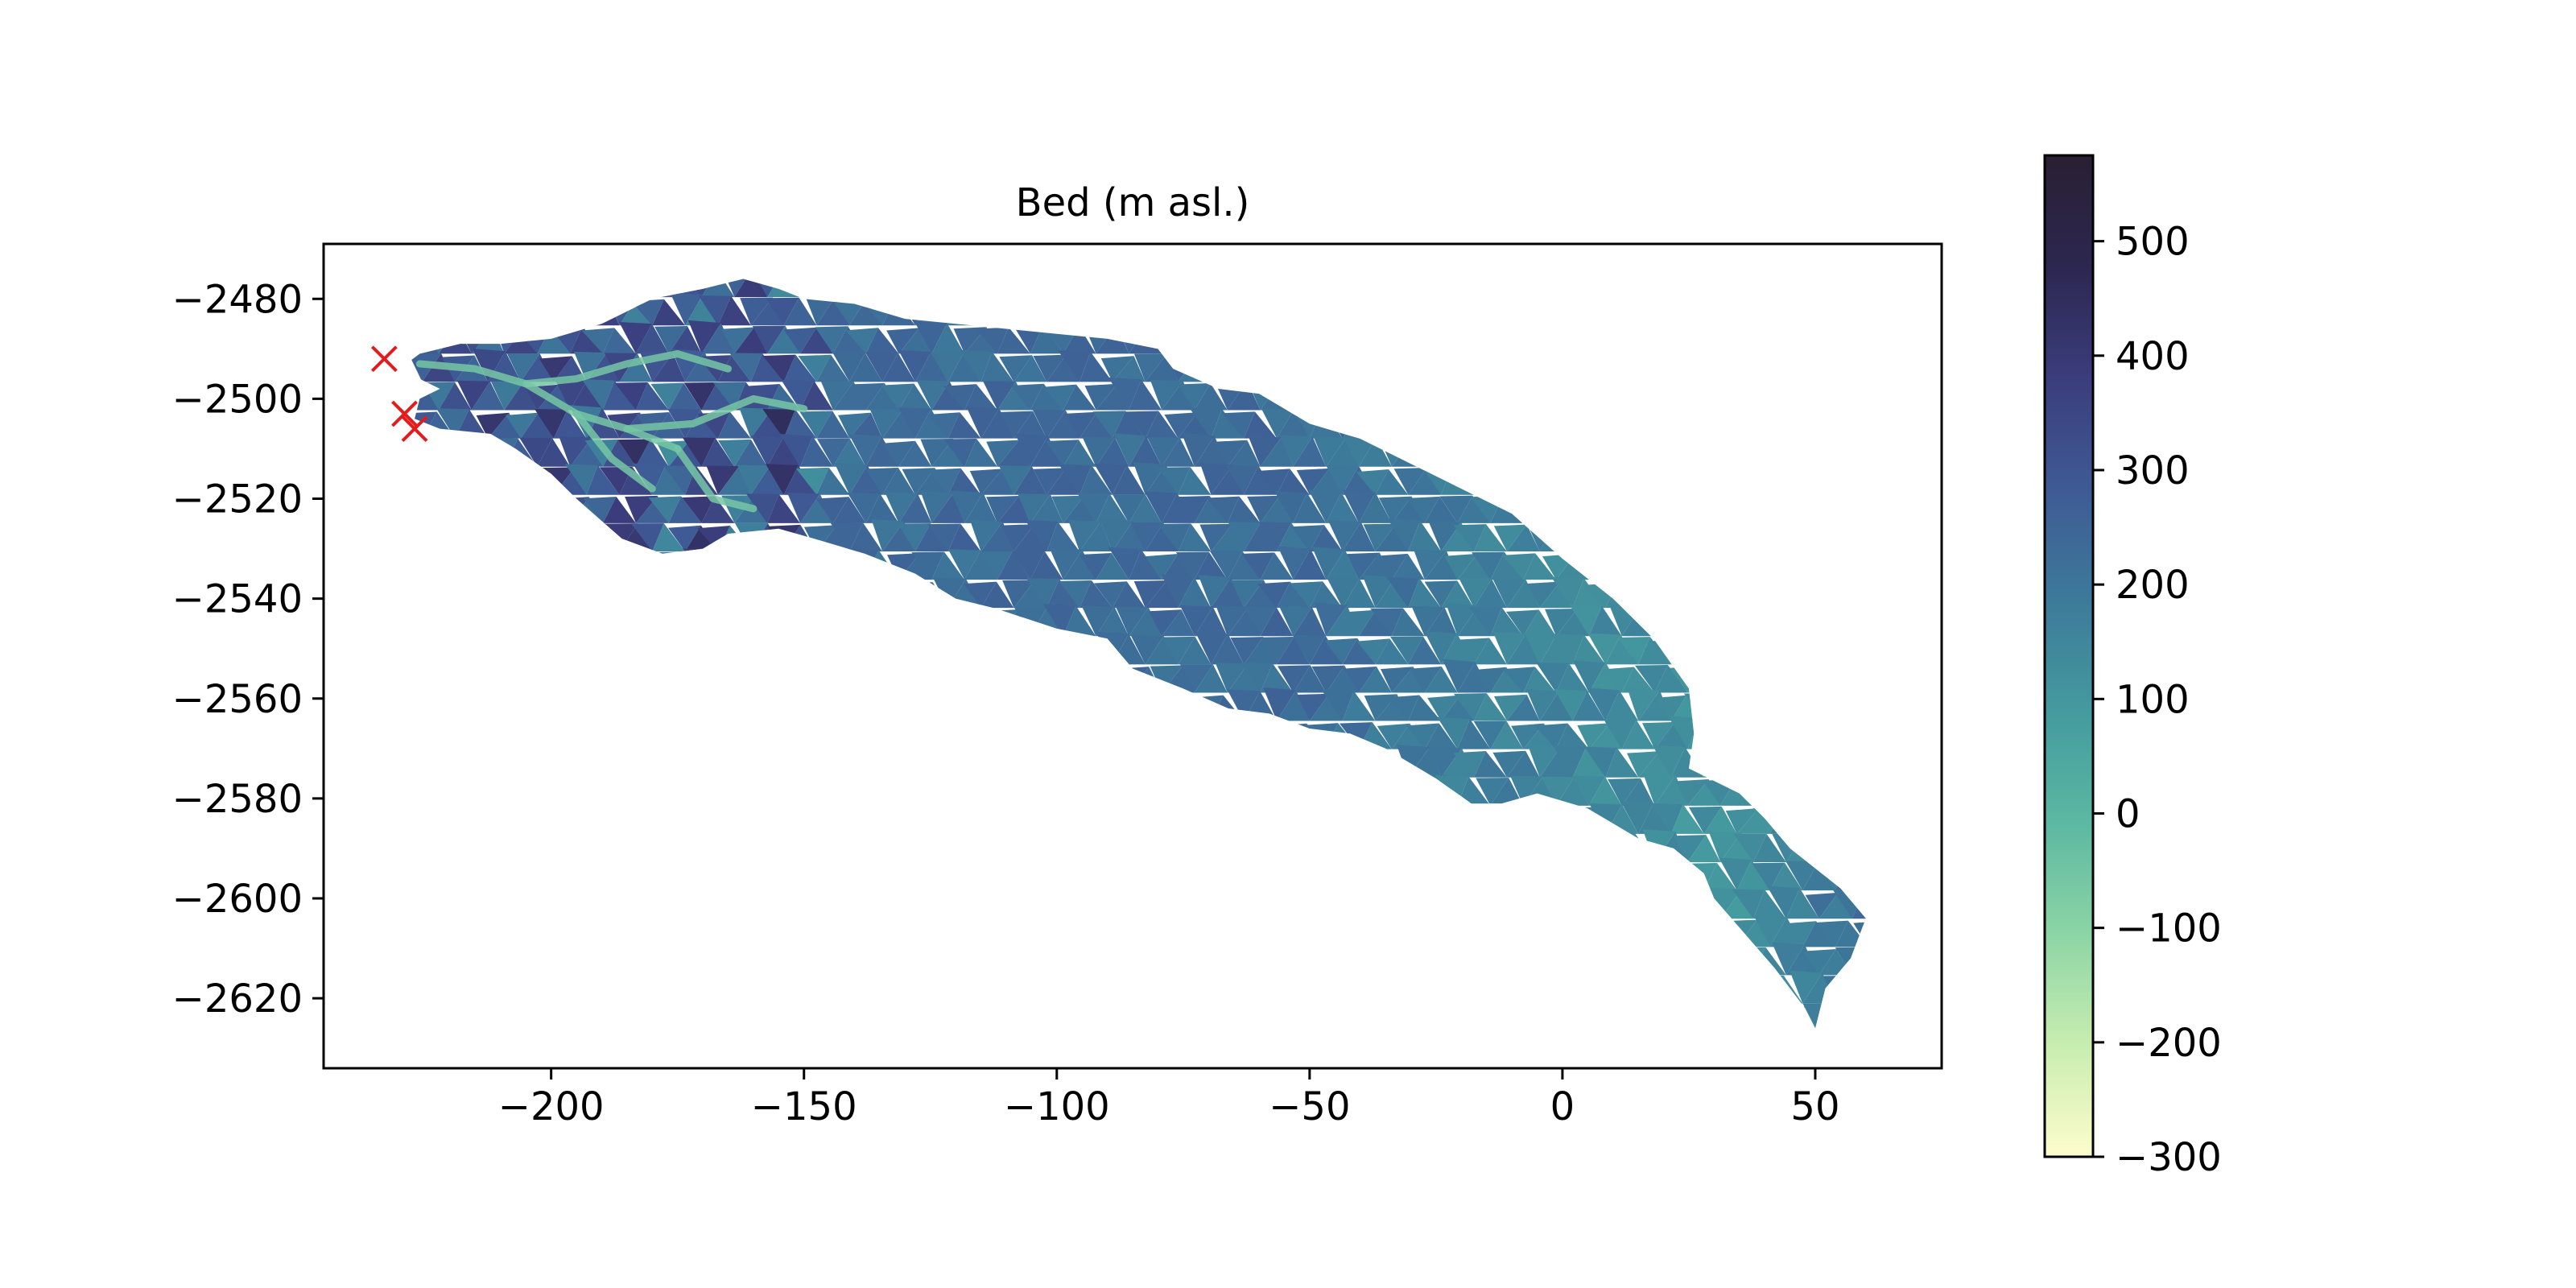  What do you see at coordinates (237, 799) in the screenshot?
I see `y-tick-label: −2580` at bounding box center [237, 799].